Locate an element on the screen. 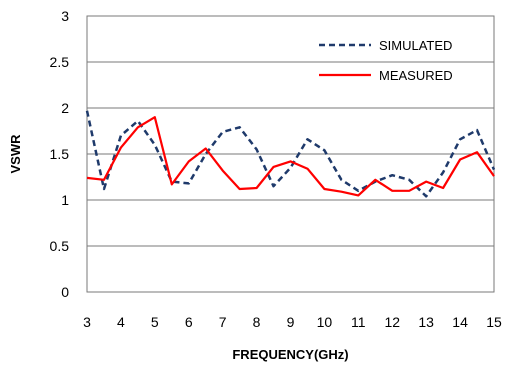 This screenshot has width=505, height=366. x-tick-label: 11 is located at coordinates (358, 322).